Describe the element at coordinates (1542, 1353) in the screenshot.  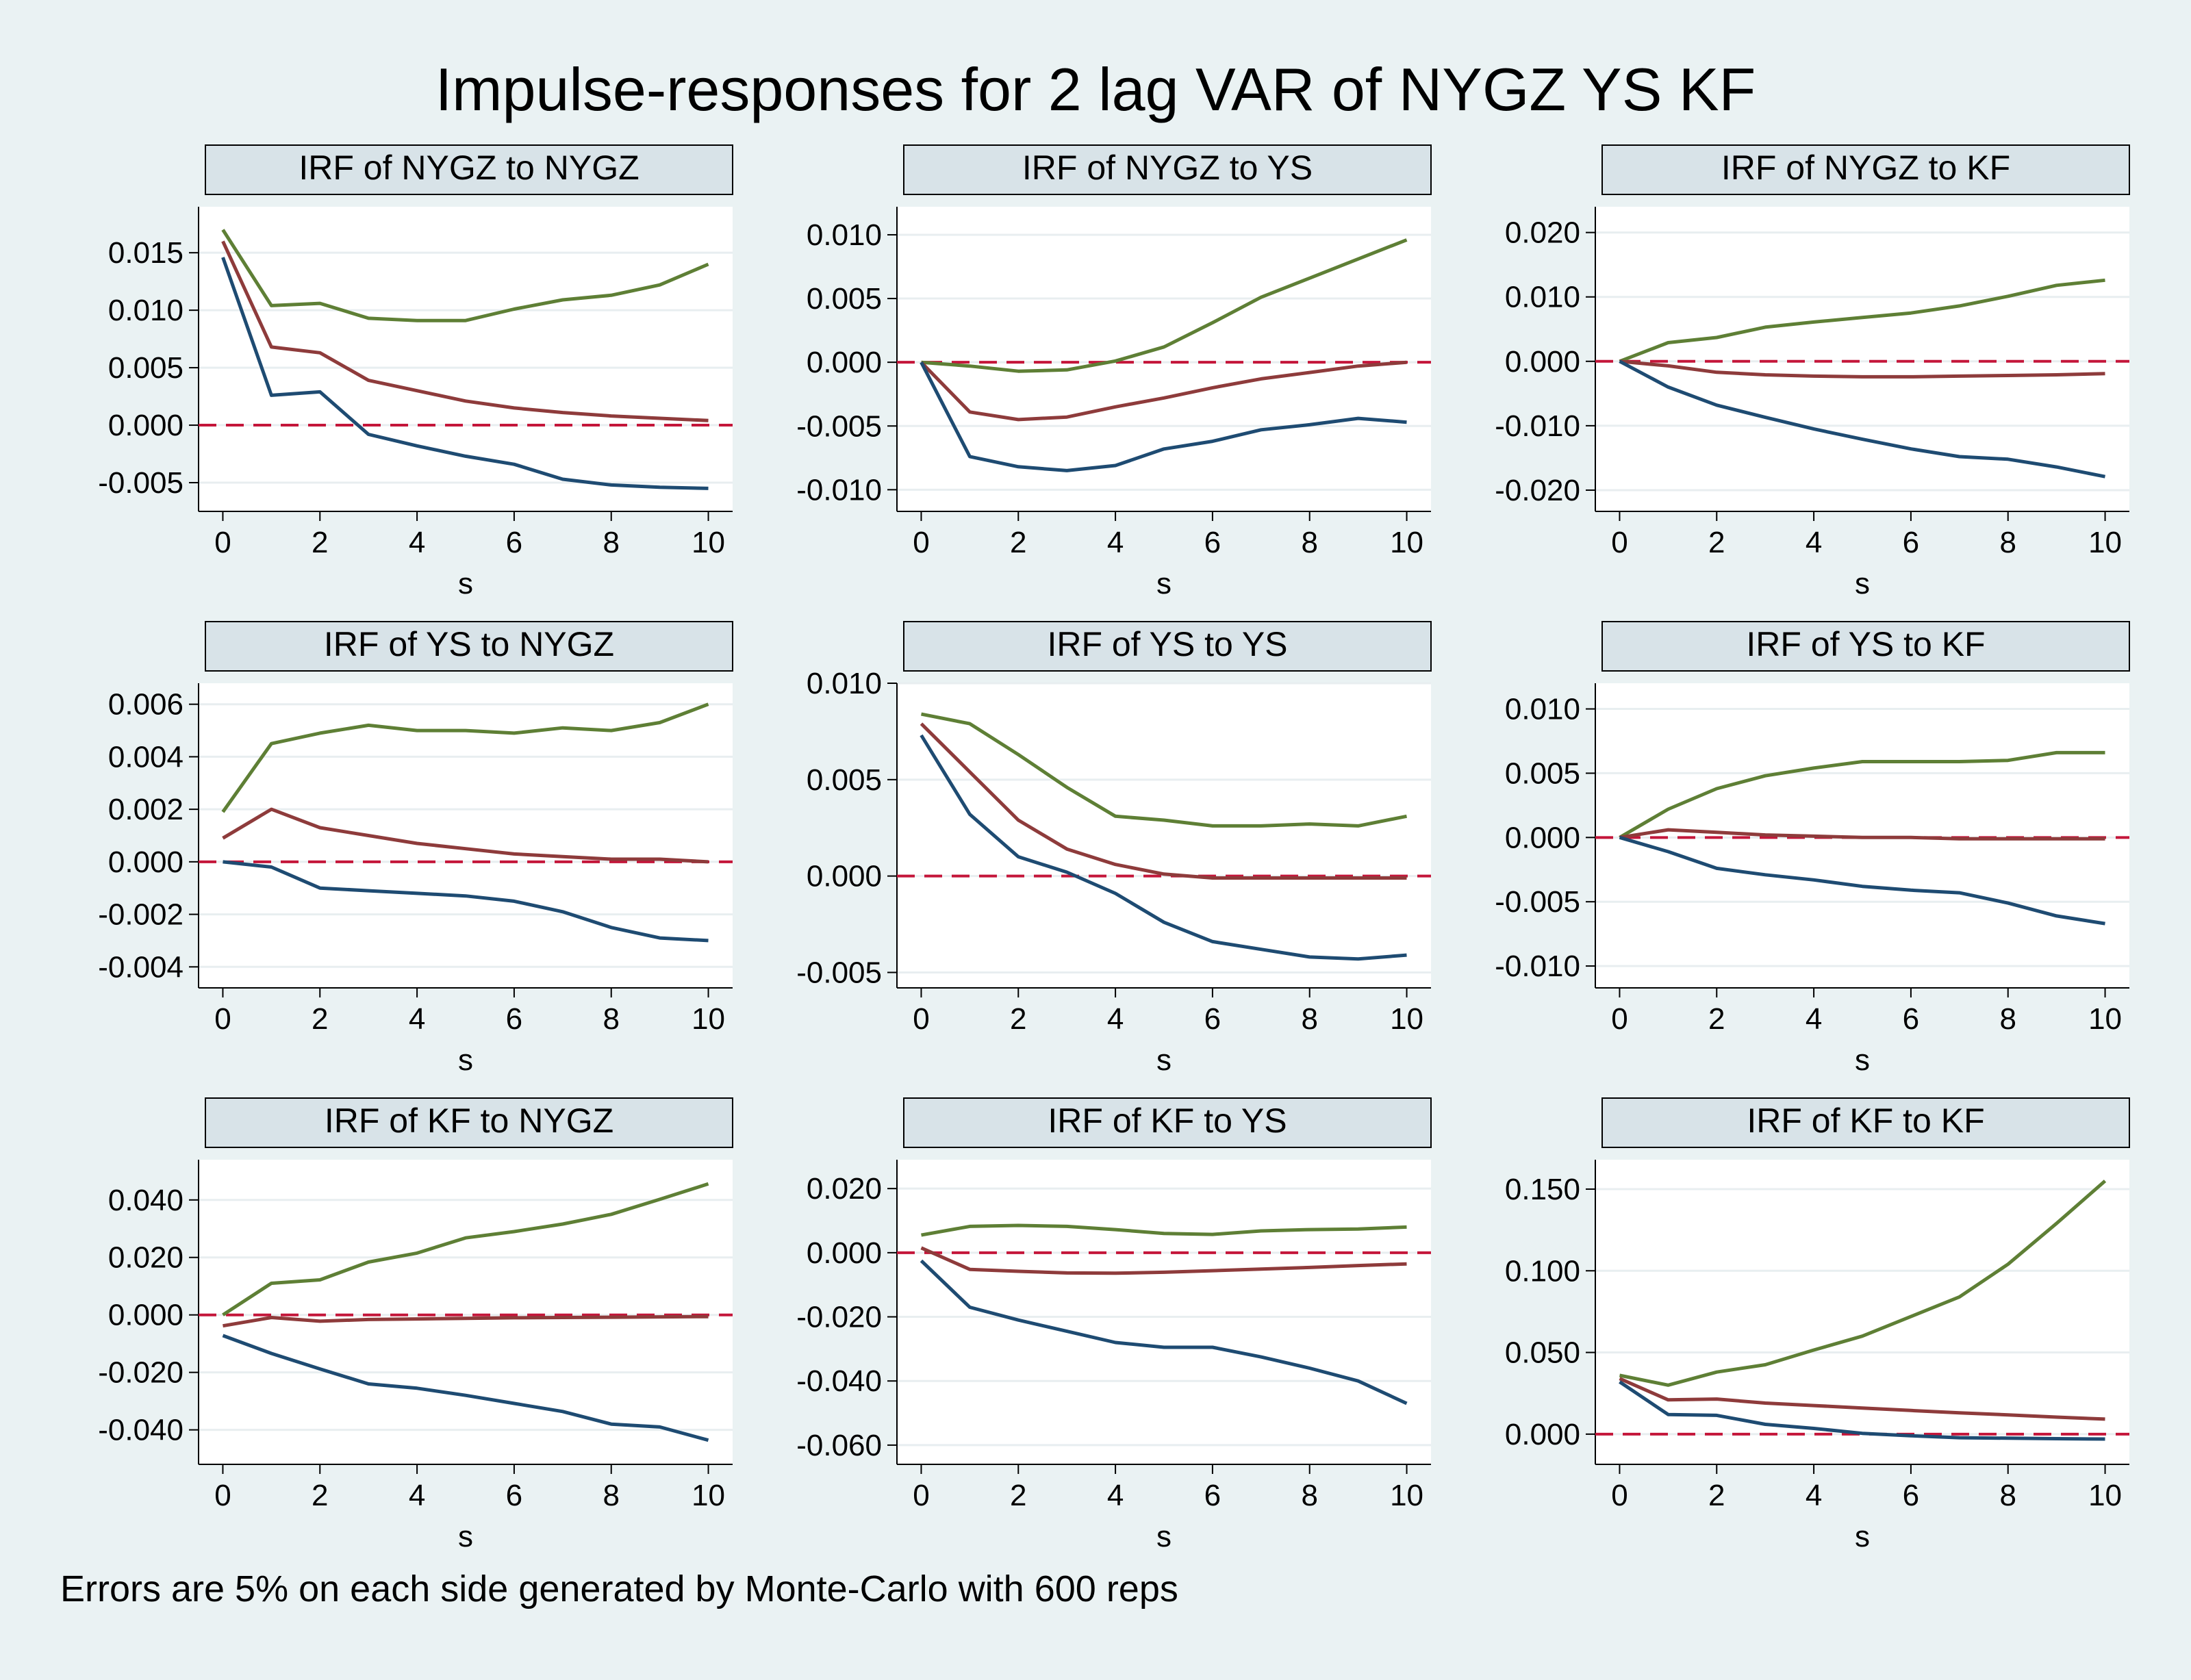
I see `y-tick-label: 0.050` at that location.